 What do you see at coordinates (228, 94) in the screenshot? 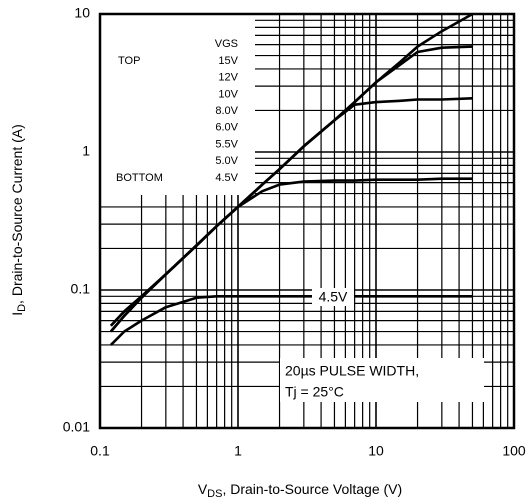
I see `legend-entry: 10V` at bounding box center [228, 94].